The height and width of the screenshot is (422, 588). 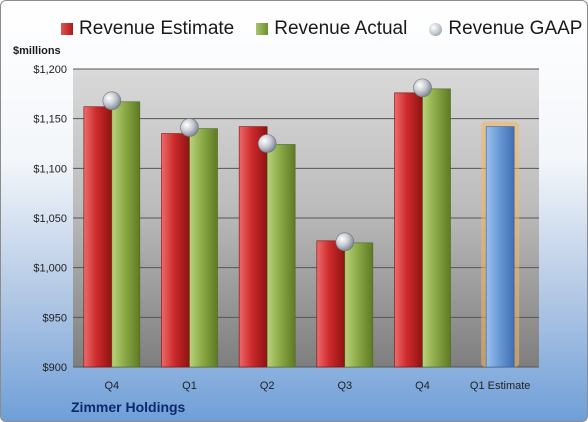 I want to click on legend-estimate-label: Revenue Estimate, so click(x=157, y=28).